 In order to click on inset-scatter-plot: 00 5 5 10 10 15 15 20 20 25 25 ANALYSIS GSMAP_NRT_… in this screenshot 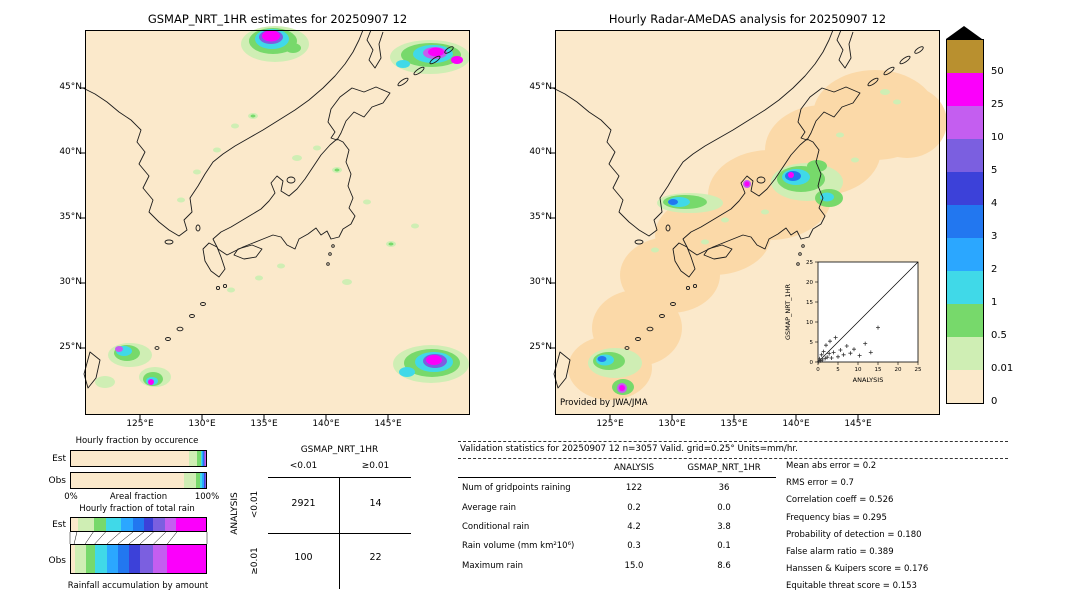, I will do `click(853, 322)`.